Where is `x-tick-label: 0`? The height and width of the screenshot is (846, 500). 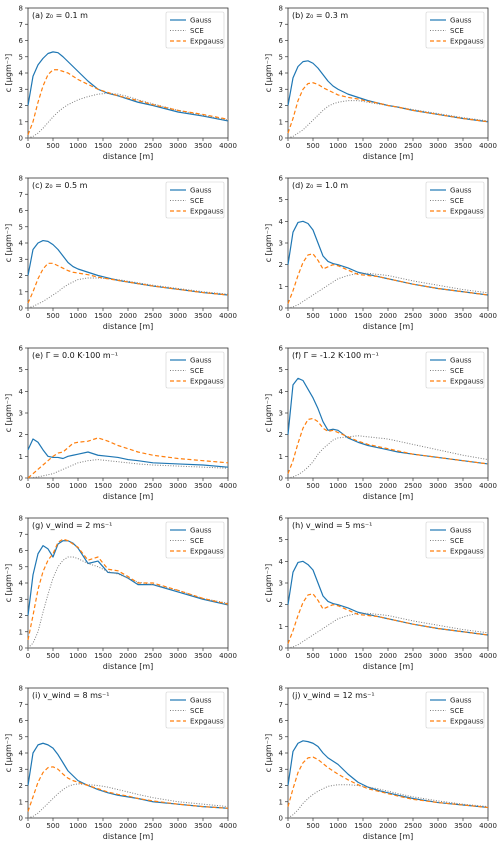 x-tick-label: 0 is located at coordinates (28, 826).